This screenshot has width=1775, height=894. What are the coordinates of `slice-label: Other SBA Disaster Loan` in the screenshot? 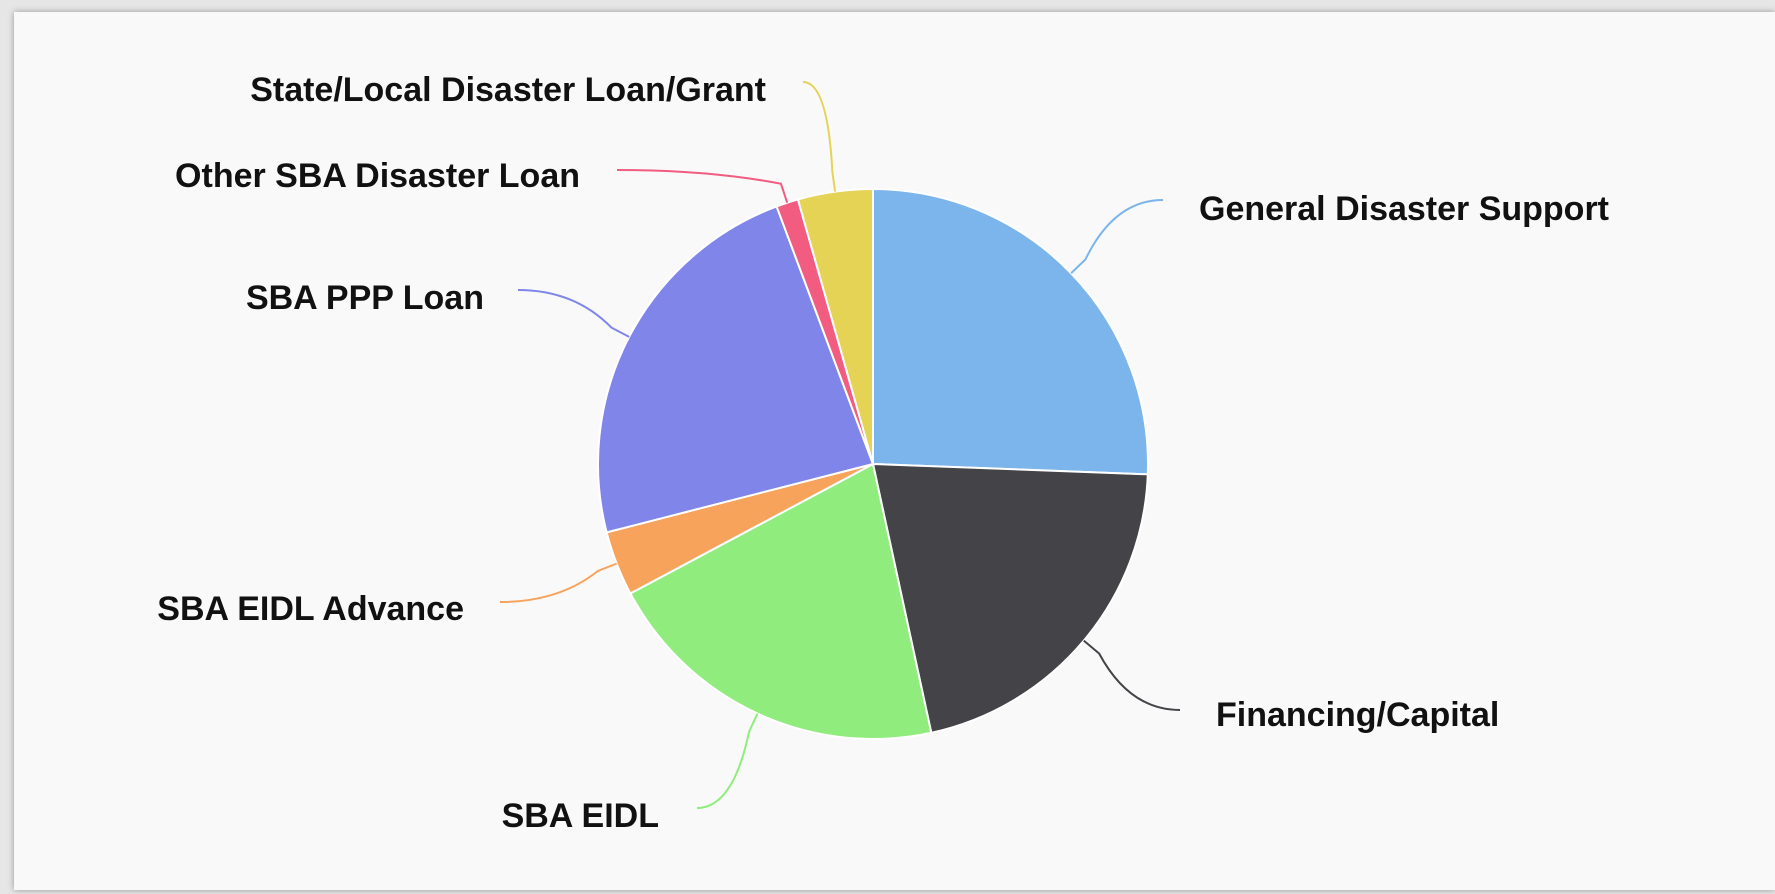 It's located at (377, 176).